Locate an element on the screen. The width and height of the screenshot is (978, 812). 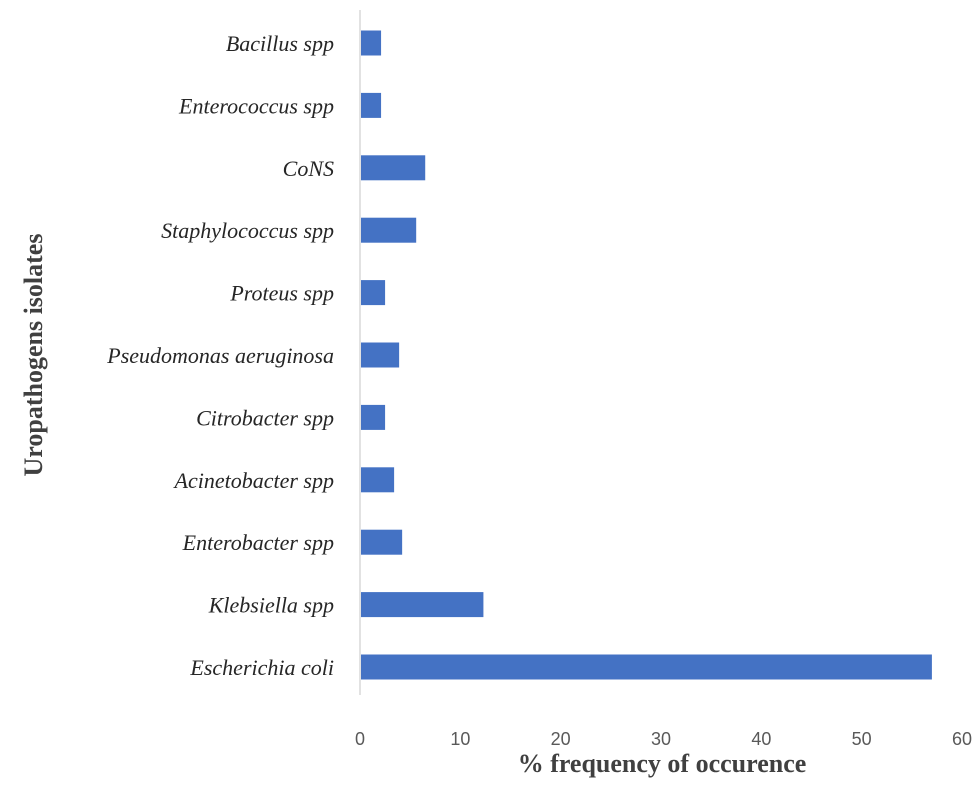
x-tick-label: 30 is located at coordinates (661, 739).